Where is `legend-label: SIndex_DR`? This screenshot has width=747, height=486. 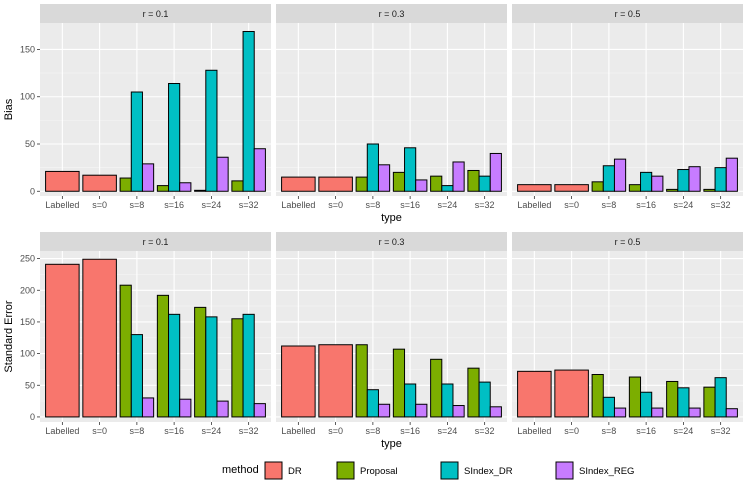
legend-label: SIndex_DR is located at coordinates (488, 471).